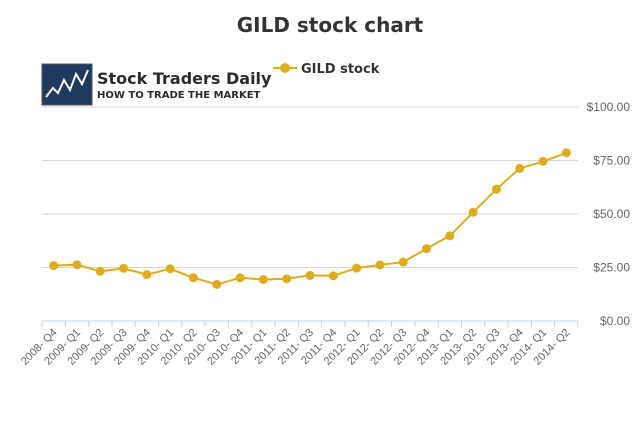 The height and width of the screenshot is (427, 640). What do you see at coordinates (611, 161) in the screenshot?
I see `y-tick-label: $75.00` at bounding box center [611, 161].